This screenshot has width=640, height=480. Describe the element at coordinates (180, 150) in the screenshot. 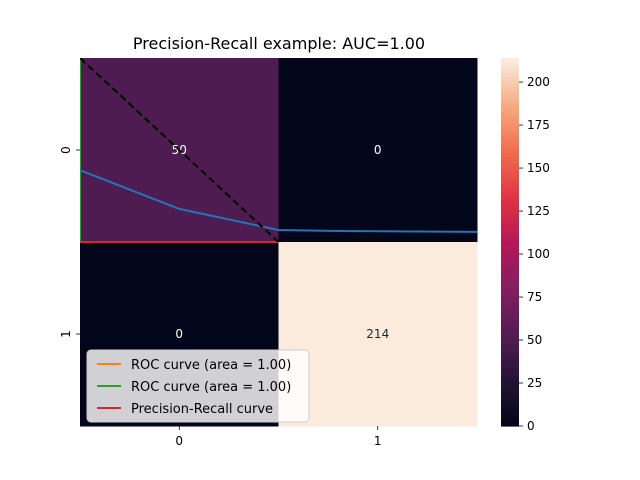

I see `series-line` at that location.